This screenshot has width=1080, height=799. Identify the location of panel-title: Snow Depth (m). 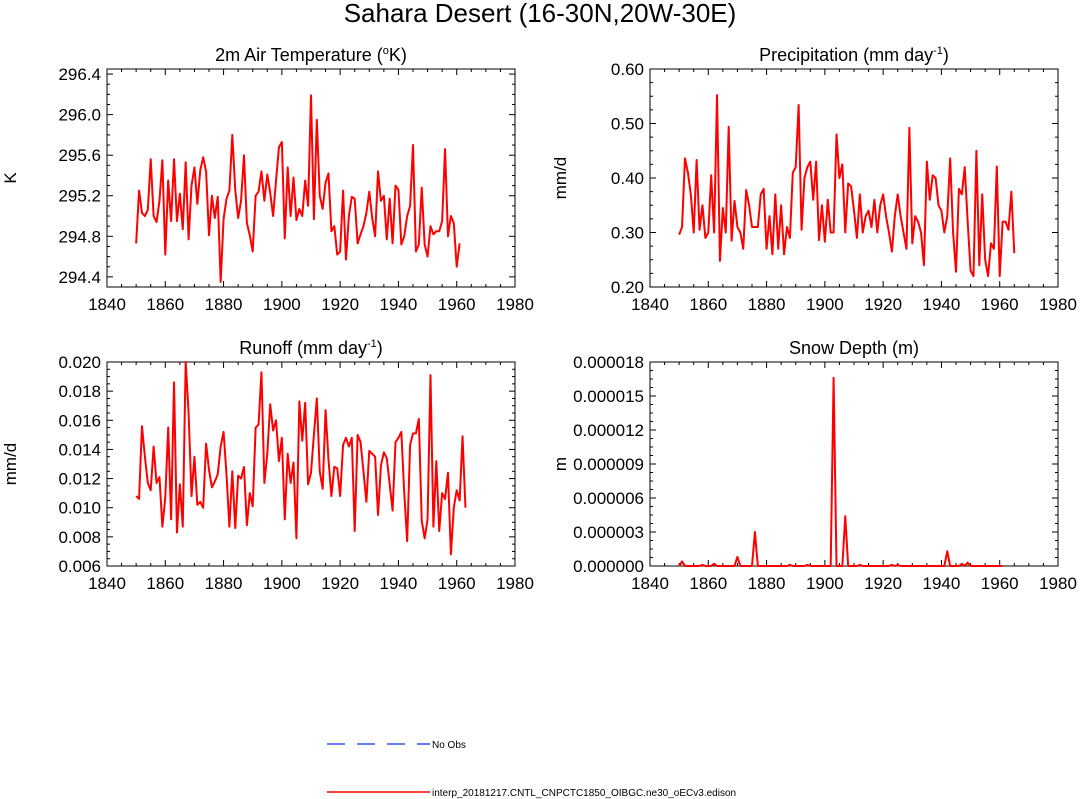
(854, 348).